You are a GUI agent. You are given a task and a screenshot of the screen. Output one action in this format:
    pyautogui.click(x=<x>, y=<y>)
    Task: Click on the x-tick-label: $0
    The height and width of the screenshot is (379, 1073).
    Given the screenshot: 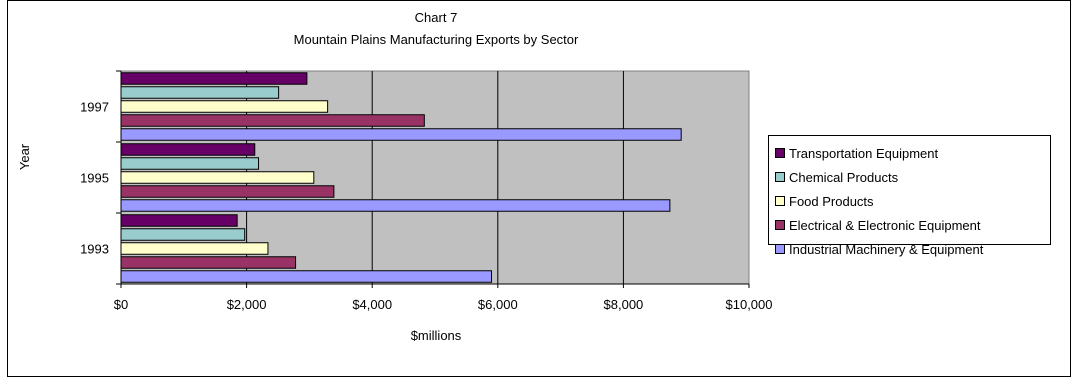 What is the action you would take?
    pyautogui.click(x=121, y=304)
    